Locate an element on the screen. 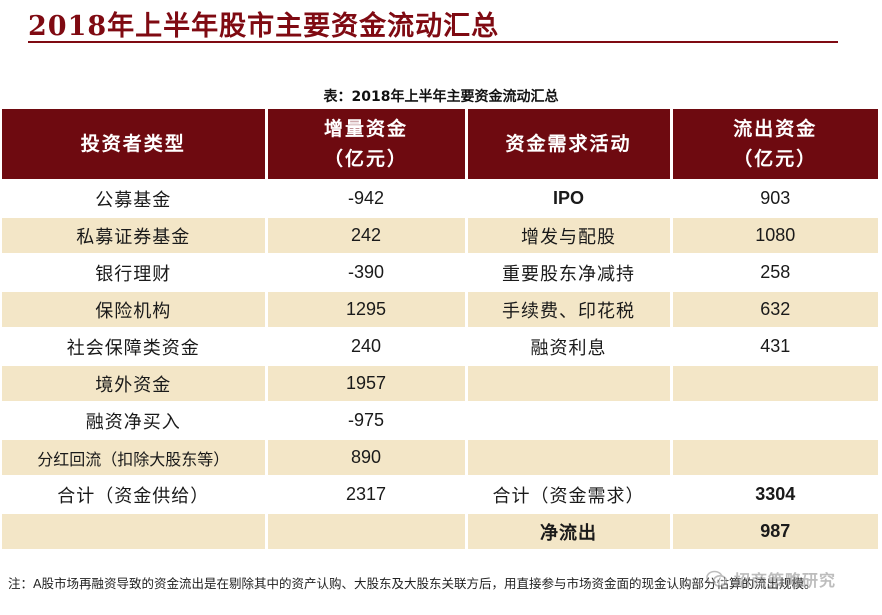 The width and height of the screenshot is (882, 615). outflow-value-cell: 258 is located at coordinates (774, 272).